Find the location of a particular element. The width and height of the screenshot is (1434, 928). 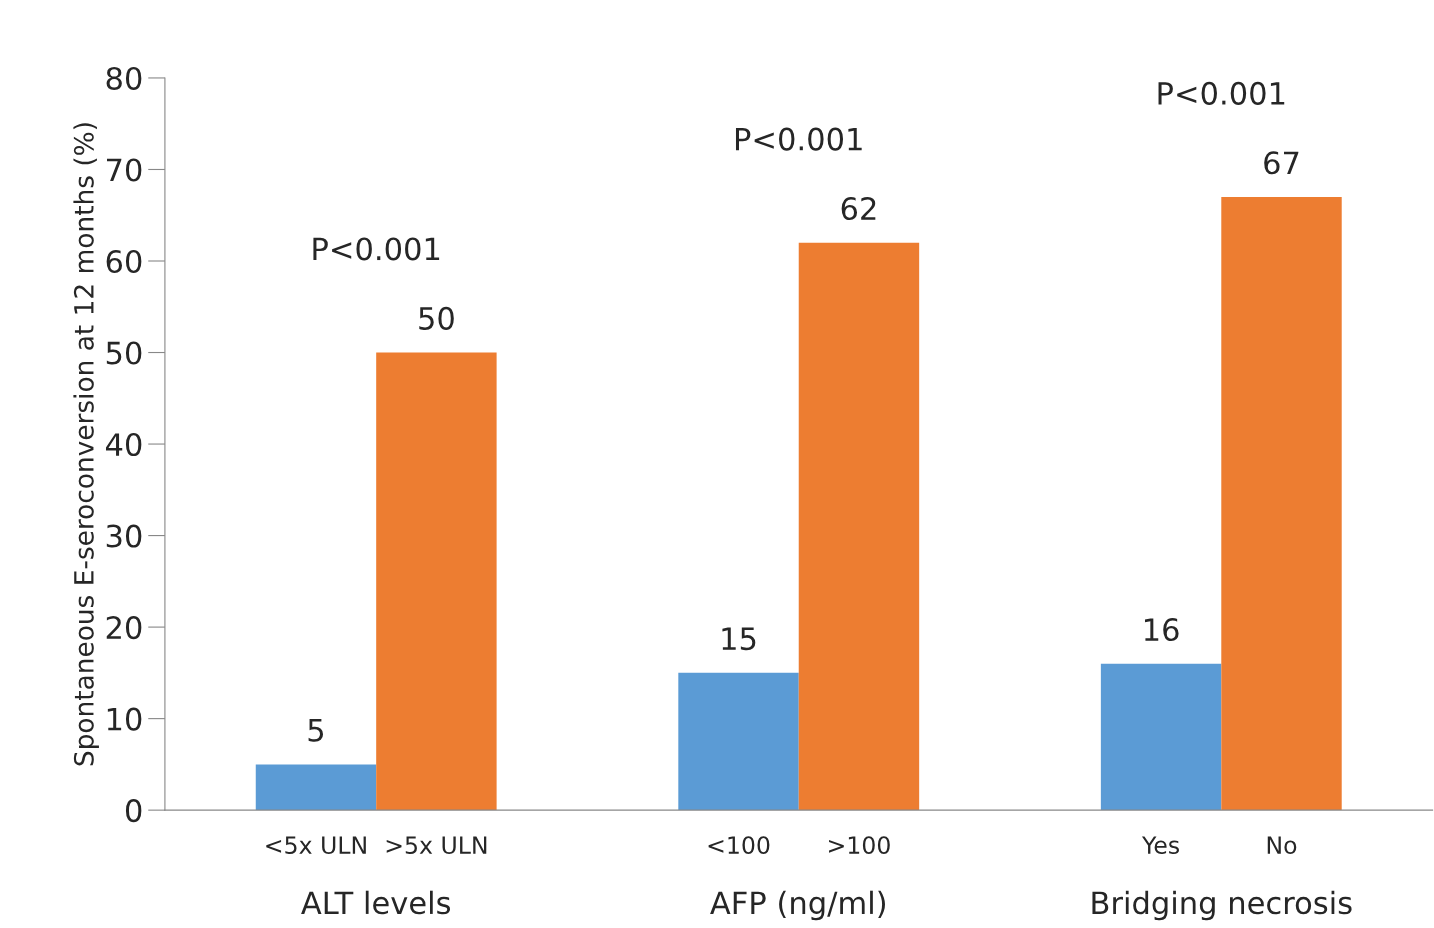

data-label: 15 is located at coordinates (739, 639).